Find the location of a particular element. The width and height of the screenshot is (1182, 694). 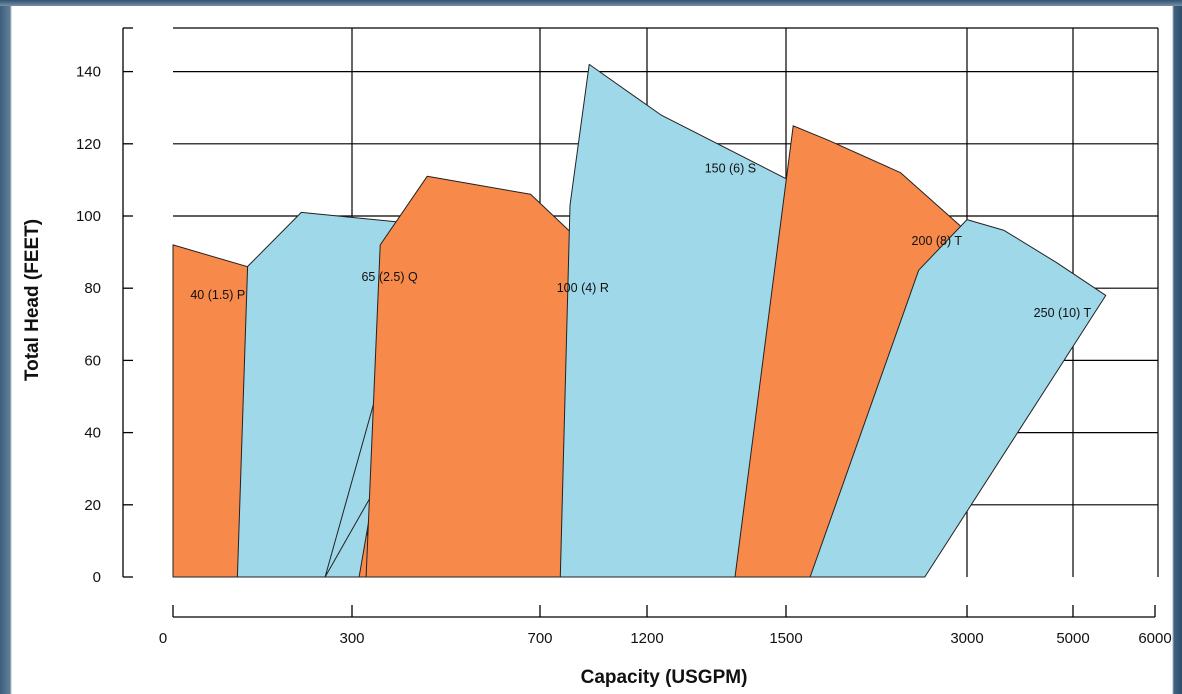

y-tick-label: 60 is located at coordinates (92, 360).